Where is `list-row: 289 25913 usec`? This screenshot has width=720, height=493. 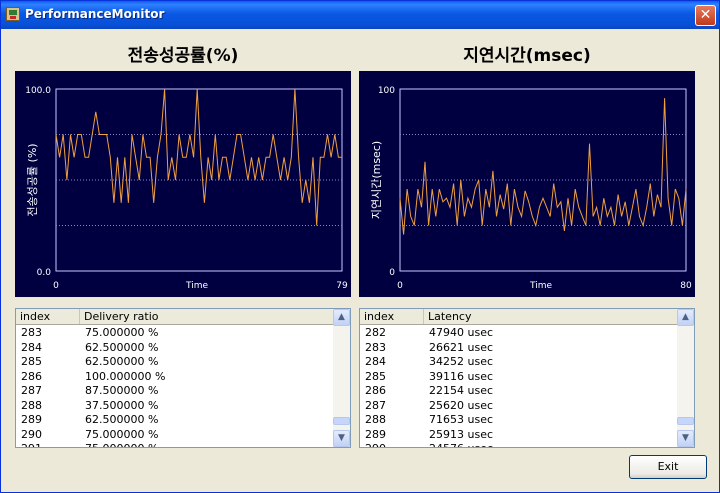
list-row: 289 25913 usec is located at coordinates (519, 435).